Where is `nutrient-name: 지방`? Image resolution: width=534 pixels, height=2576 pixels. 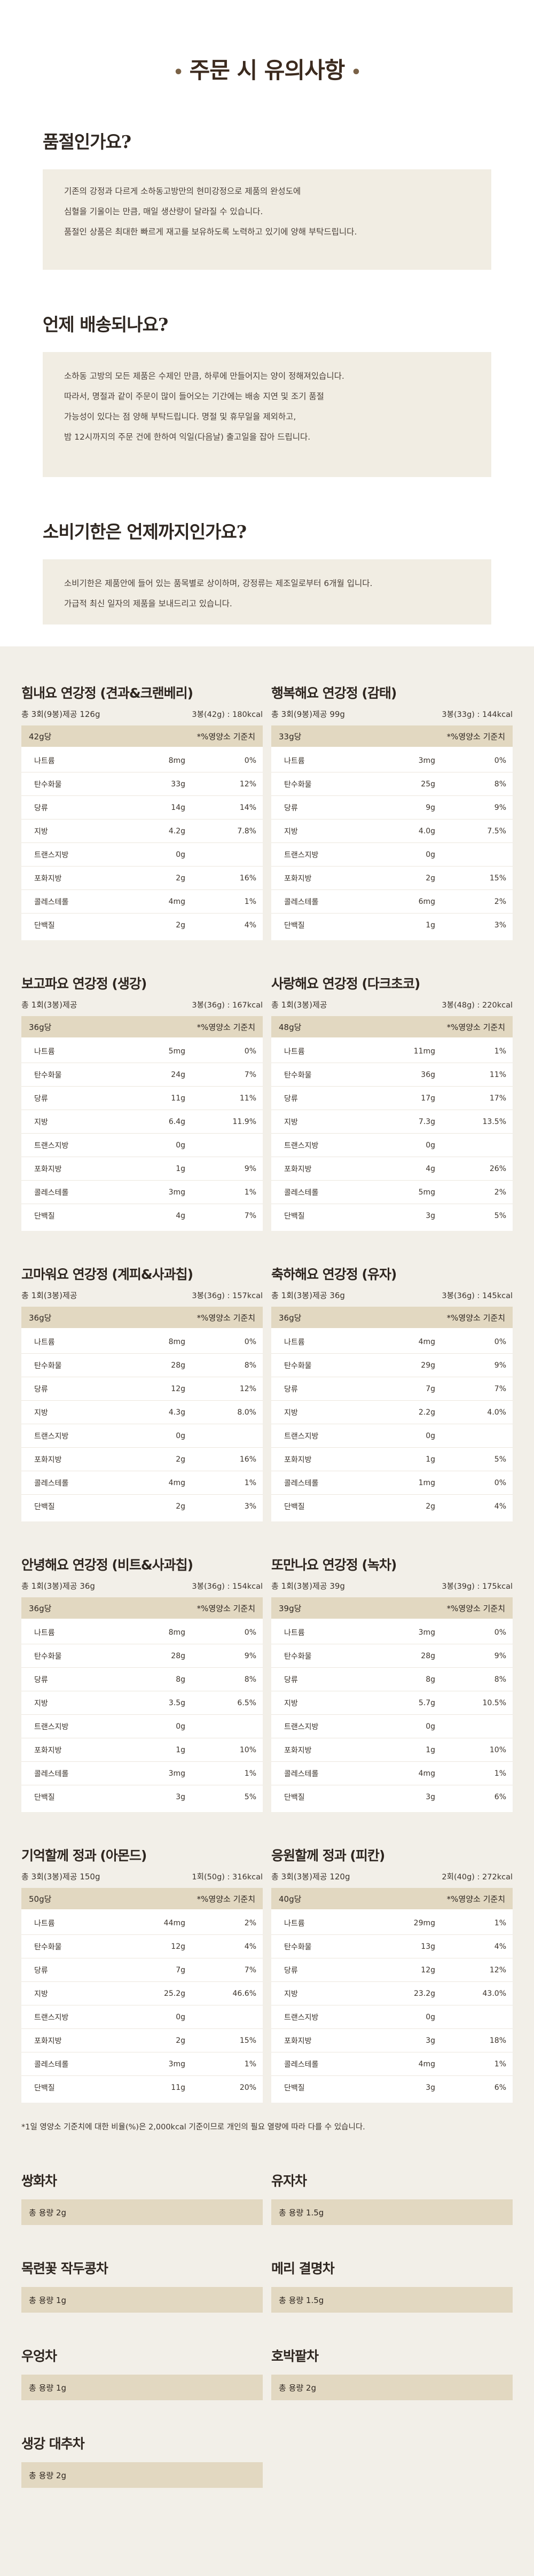
nutrient-name: 지방 is located at coordinates (291, 1122).